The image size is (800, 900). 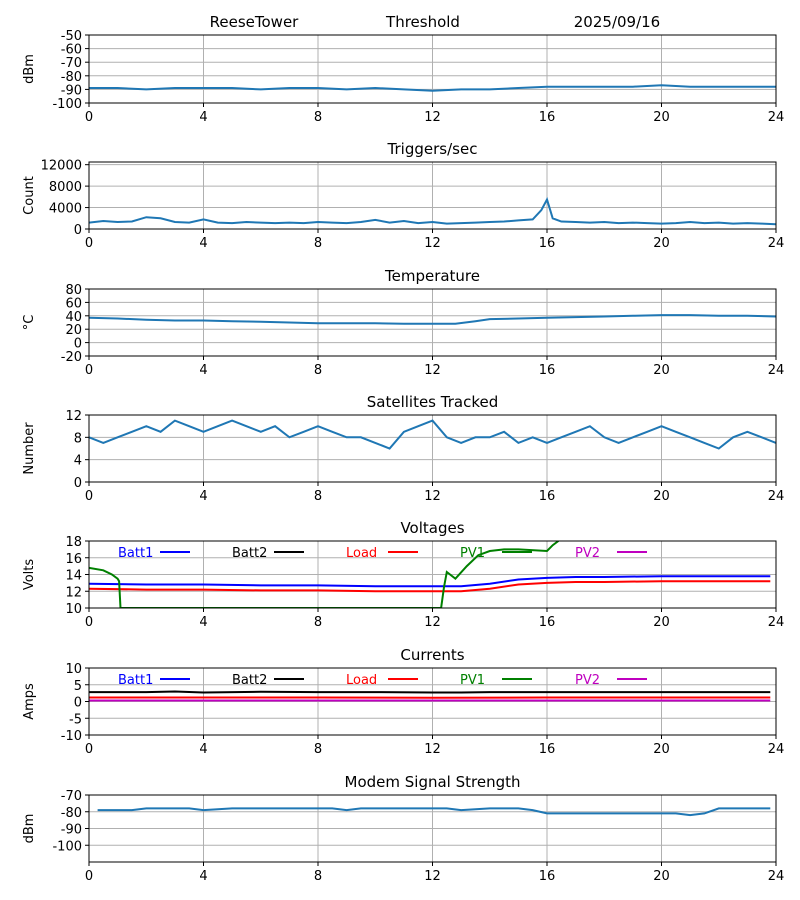 I want to click on y-tick-label: 5, so click(x=78, y=686).